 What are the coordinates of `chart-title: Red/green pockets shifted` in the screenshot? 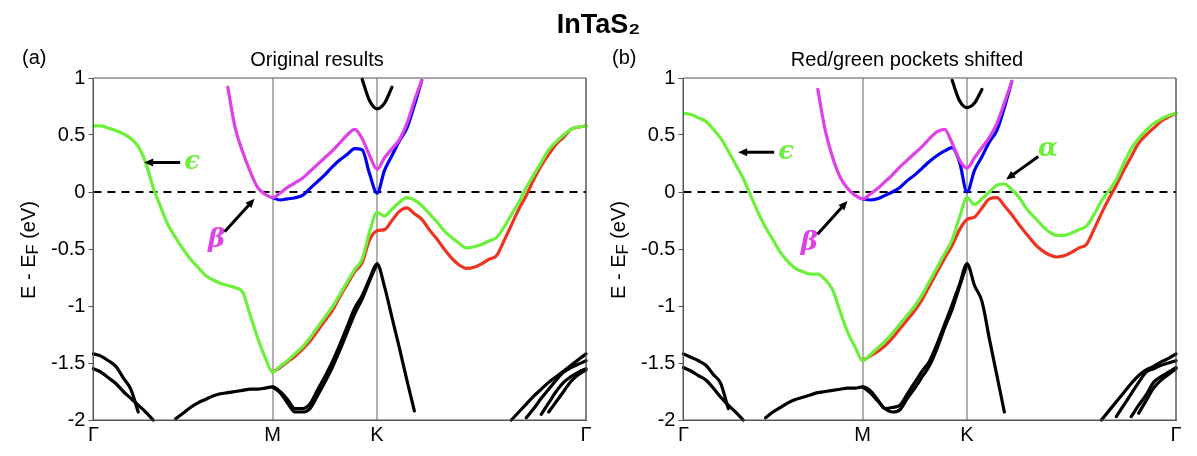 It's located at (907, 58).